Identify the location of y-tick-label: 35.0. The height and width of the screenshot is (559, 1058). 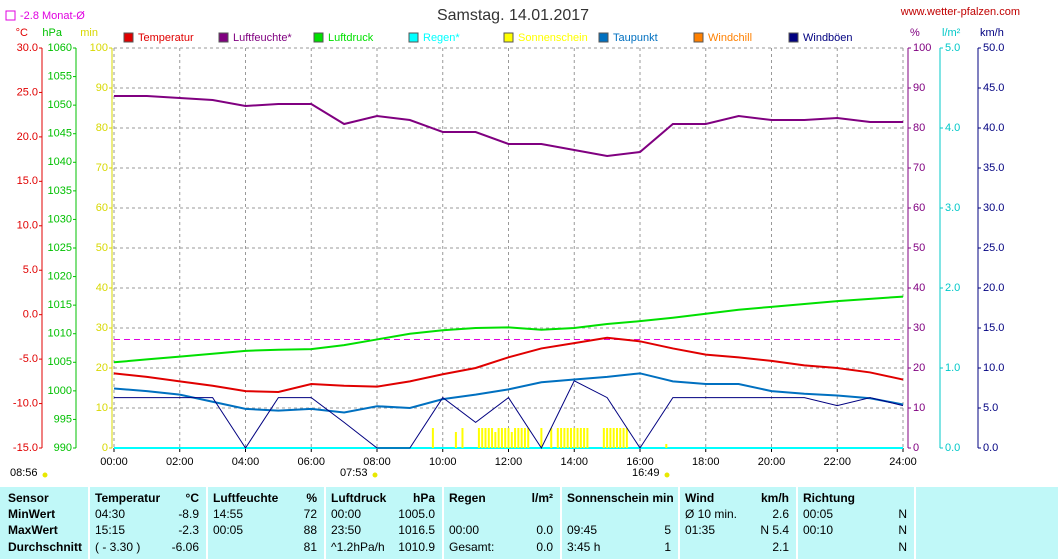
(993, 168).